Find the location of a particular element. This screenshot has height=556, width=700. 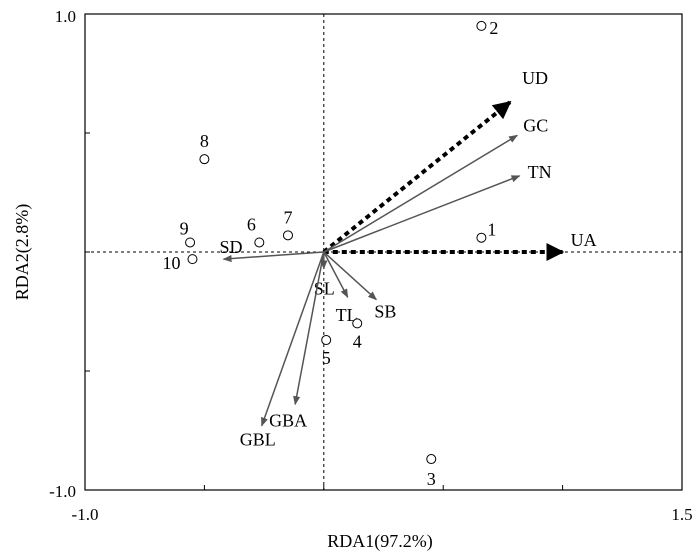

y-axis-label: RDA2(2.8%) is located at coordinates (22, 252).